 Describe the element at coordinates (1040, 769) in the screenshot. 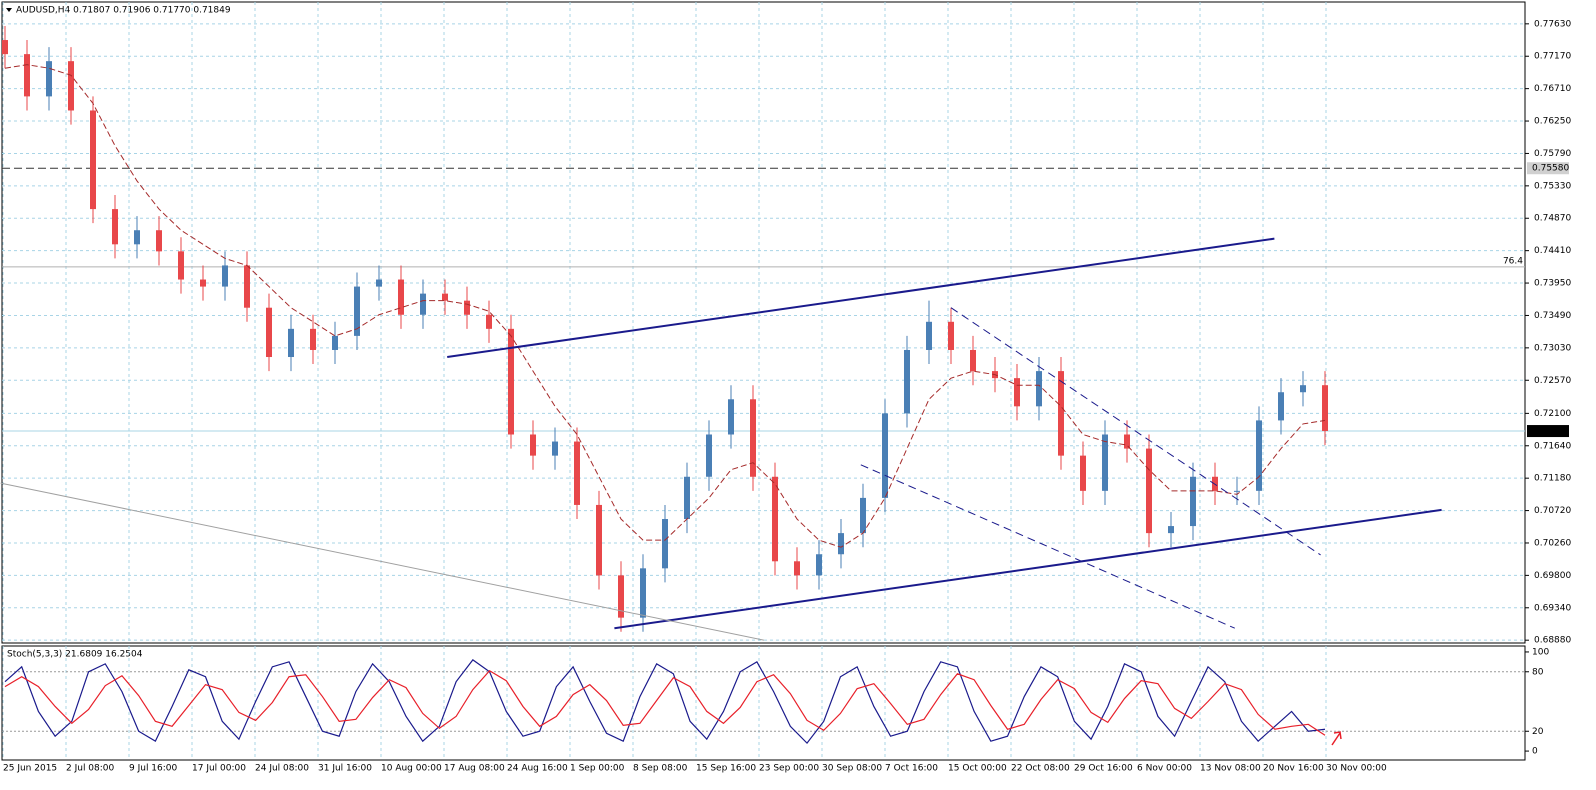

I see `x-tick-label: 22 Oct 08:00` at that location.